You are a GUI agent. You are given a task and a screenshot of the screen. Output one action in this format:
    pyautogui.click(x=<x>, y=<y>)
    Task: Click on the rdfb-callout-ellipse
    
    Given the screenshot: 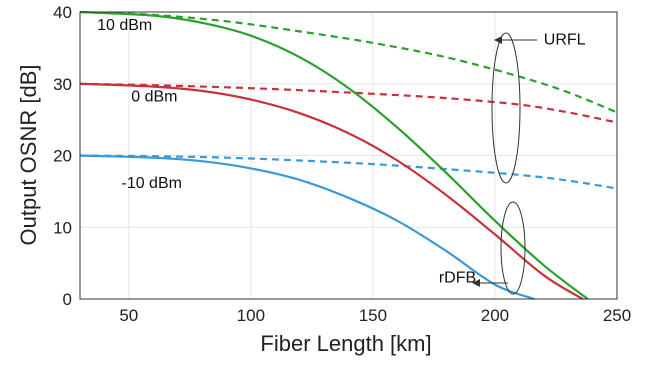 What is the action you would take?
    pyautogui.click(x=513, y=248)
    